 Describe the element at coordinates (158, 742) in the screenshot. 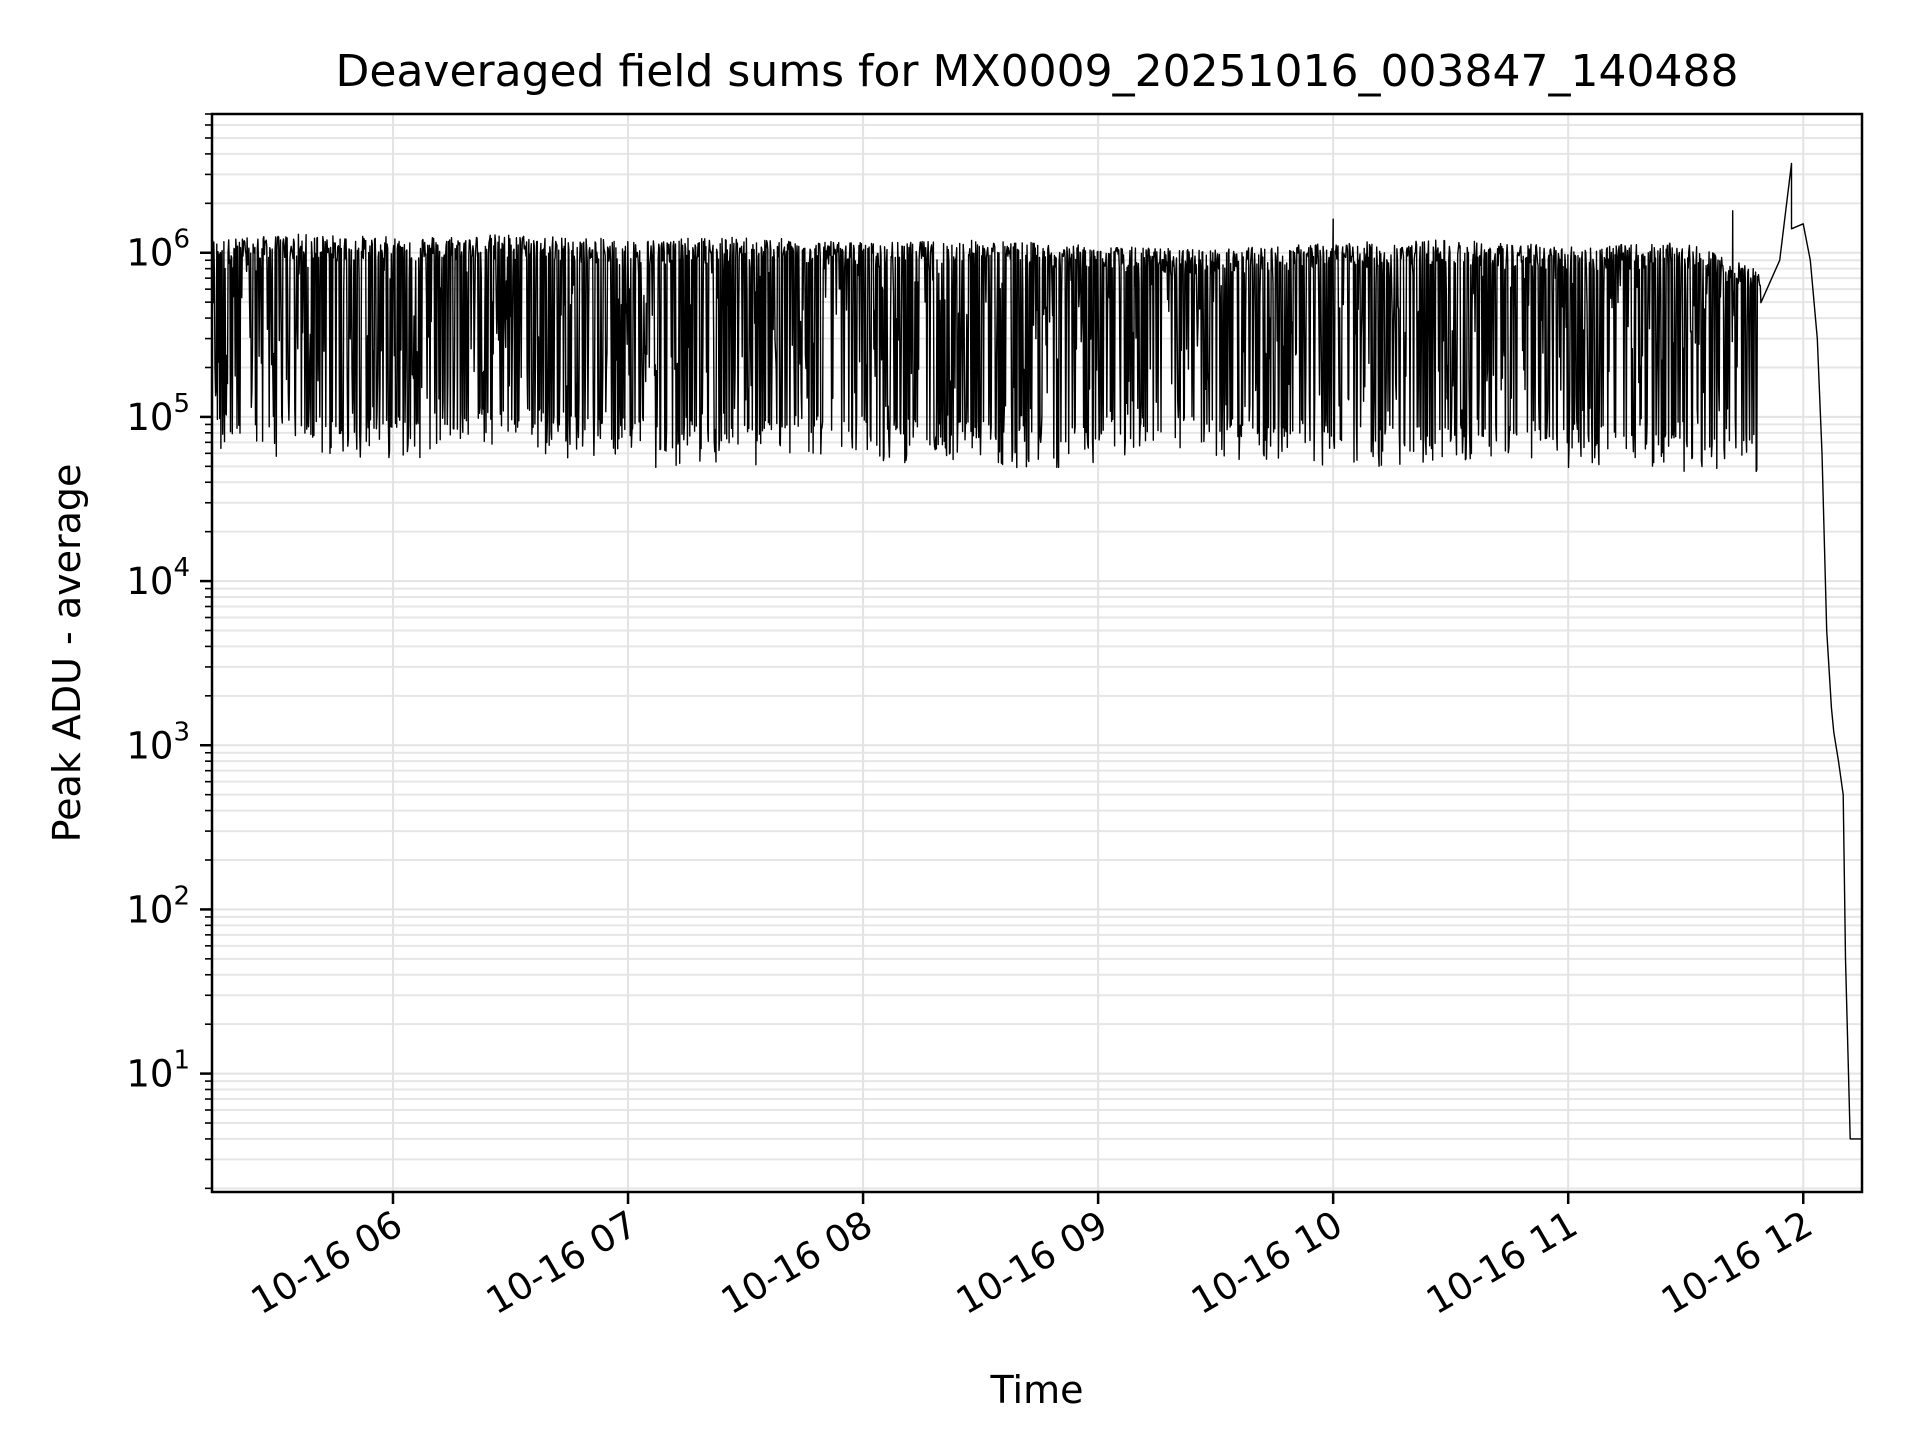

I see `y-tick-label: 10³` at that location.